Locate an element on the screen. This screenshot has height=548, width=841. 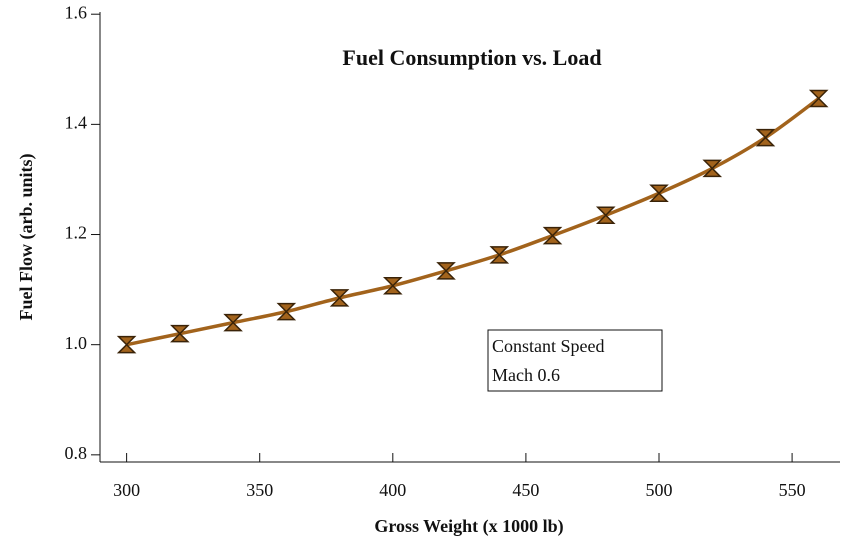
x-tick-label: 500 is located at coordinates (658, 490).